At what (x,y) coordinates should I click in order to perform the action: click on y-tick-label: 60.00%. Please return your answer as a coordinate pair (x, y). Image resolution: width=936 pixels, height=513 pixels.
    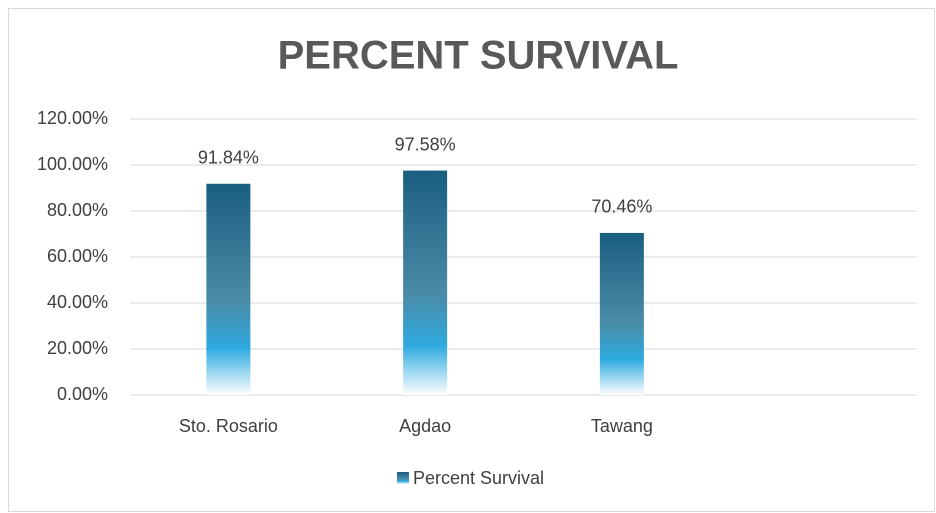
    Looking at the image, I should click on (77, 256).